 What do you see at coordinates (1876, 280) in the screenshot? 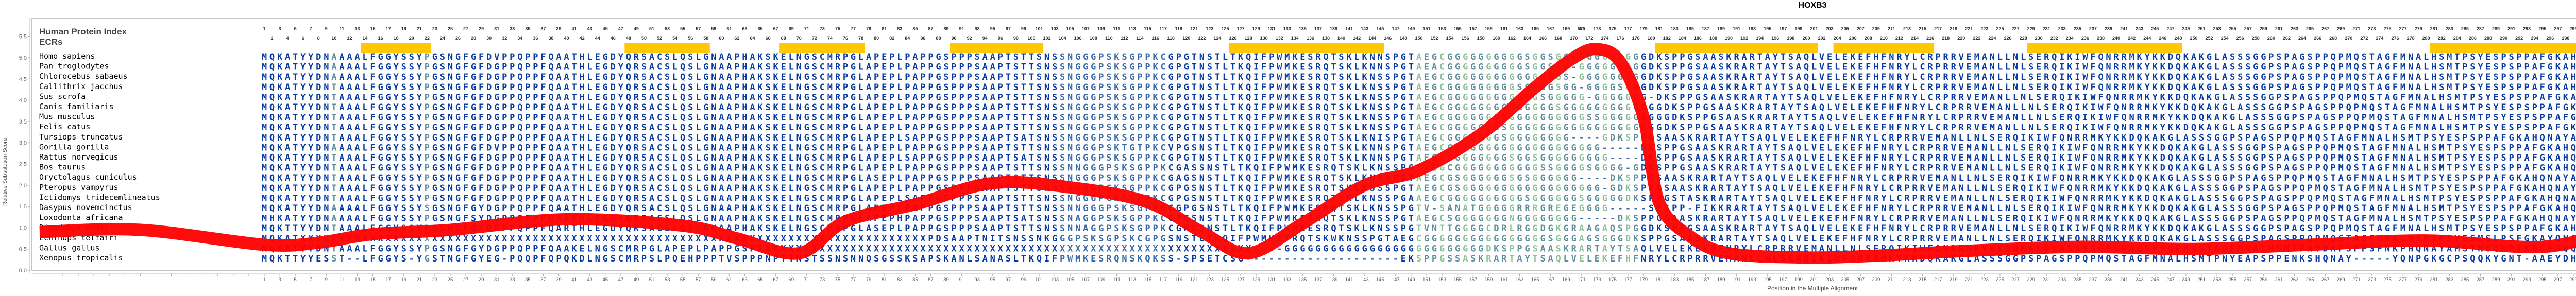
I see `x-tick-label: 209` at bounding box center [1876, 280].